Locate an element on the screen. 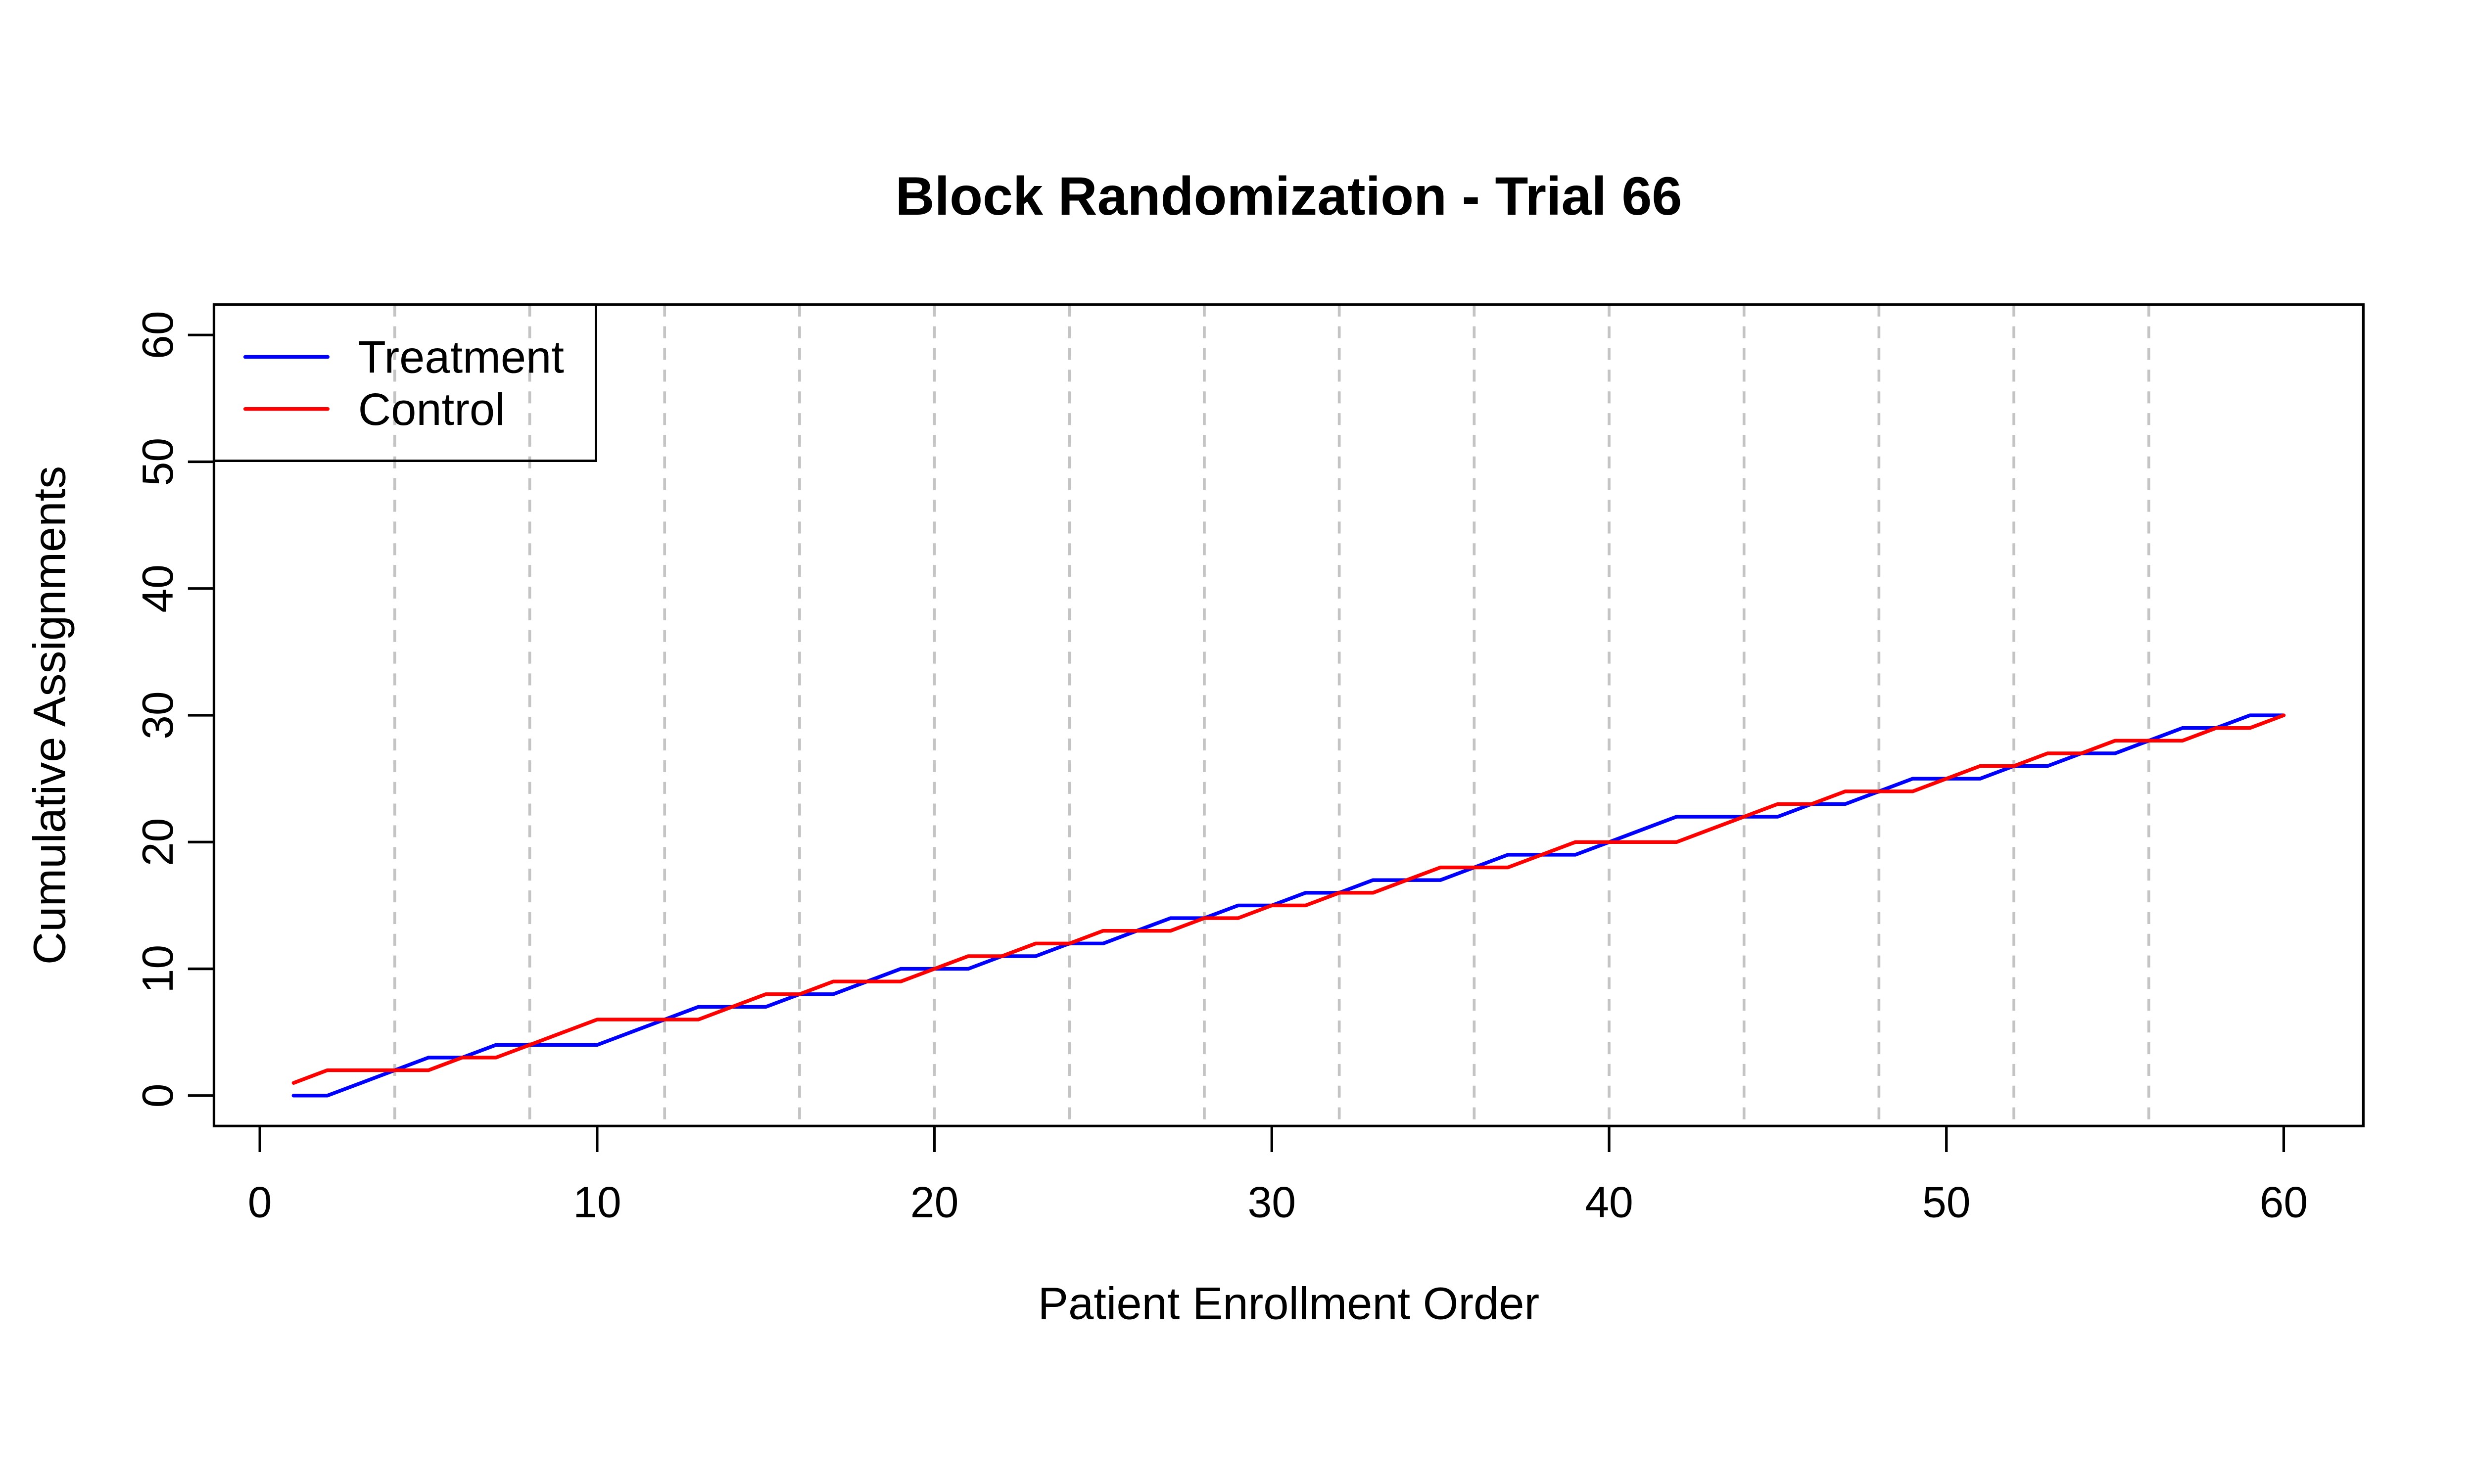 The height and width of the screenshot is (1484, 2474). x-tick-label: 20 is located at coordinates (935, 1202).